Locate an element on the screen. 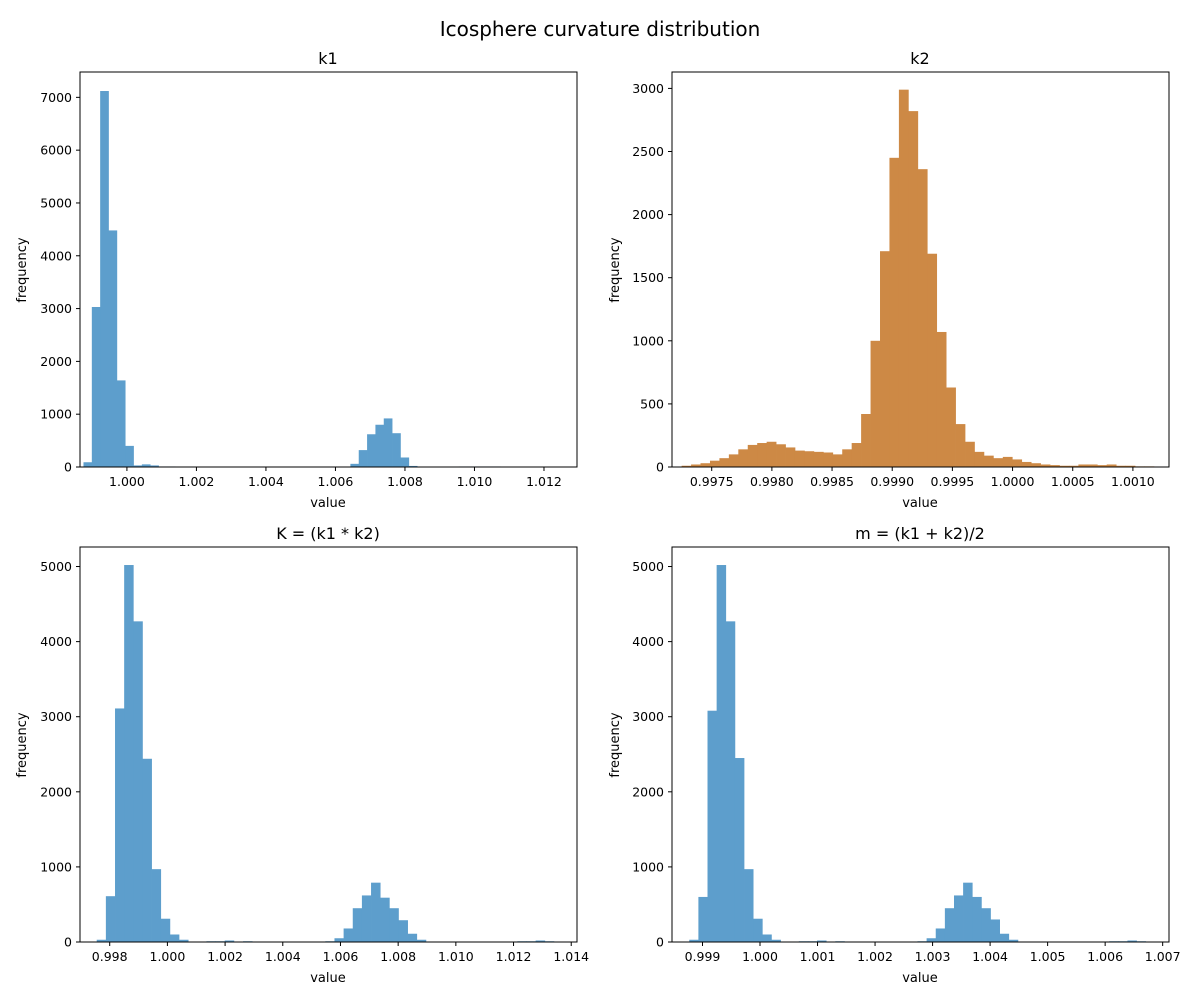  x-tick-label: 1.0005 is located at coordinates (1073, 481).